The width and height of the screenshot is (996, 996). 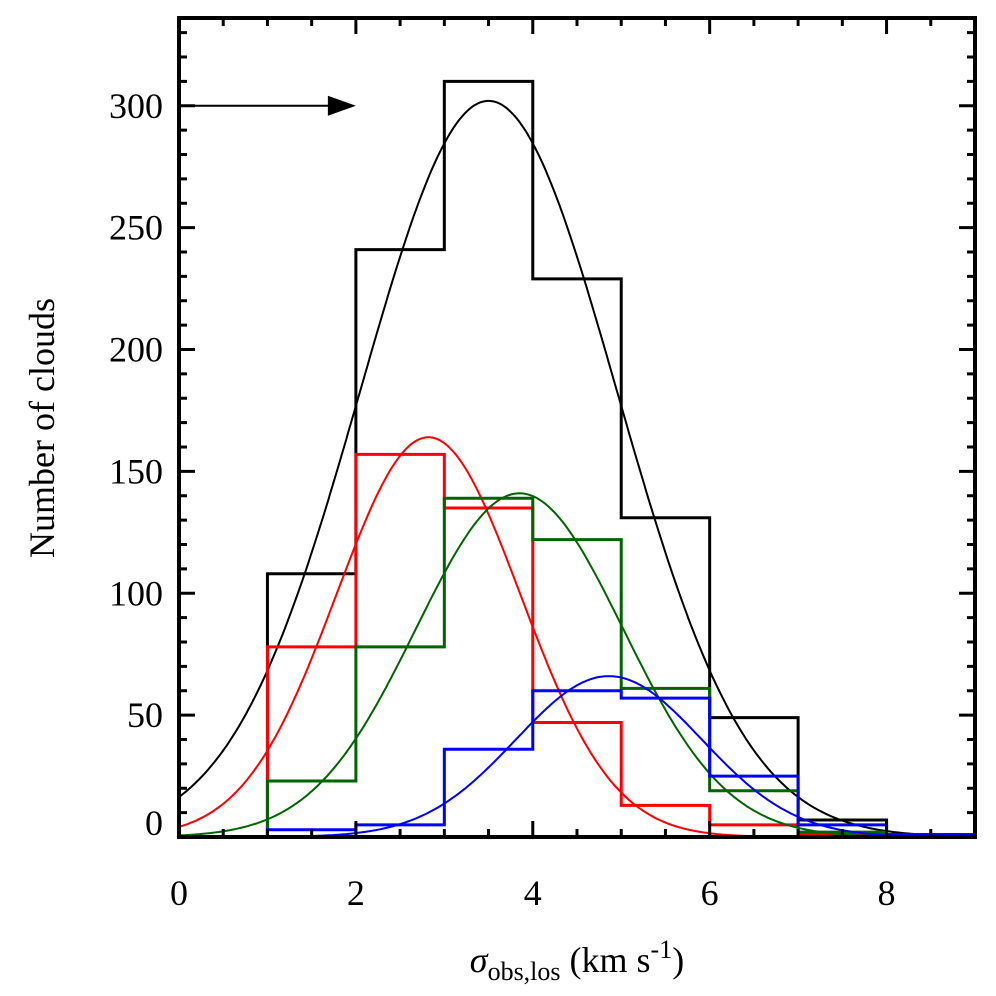 I want to click on y-axis-label: Number of clouds, so click(x=42, y=428).